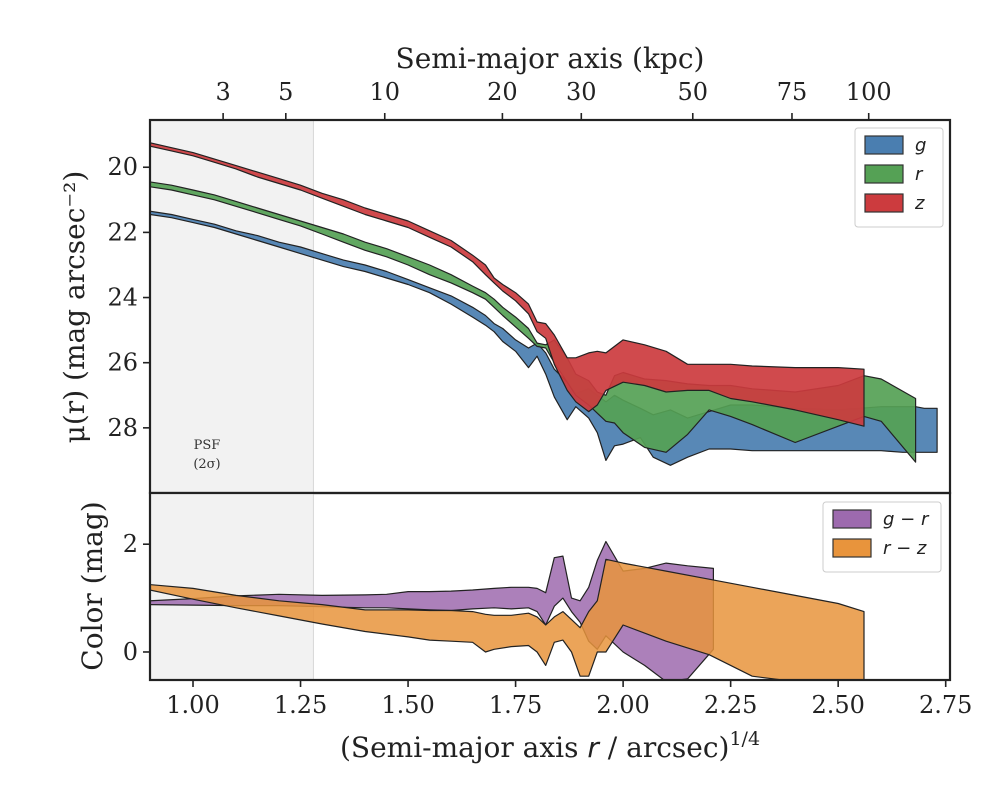  What do you see at coordinates (792, 92) in the screenshot?
I see `top-x-tick-label: 75` at bounding box center [792, 92].